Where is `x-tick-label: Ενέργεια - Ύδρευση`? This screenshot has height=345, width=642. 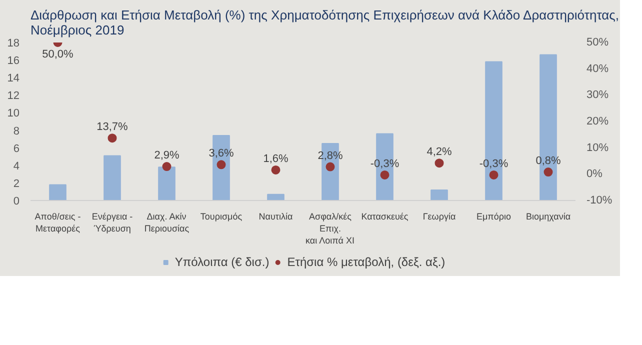 x-tick-label: Ενέργεια - Ύδρευση is located at coordinates (112, 223).